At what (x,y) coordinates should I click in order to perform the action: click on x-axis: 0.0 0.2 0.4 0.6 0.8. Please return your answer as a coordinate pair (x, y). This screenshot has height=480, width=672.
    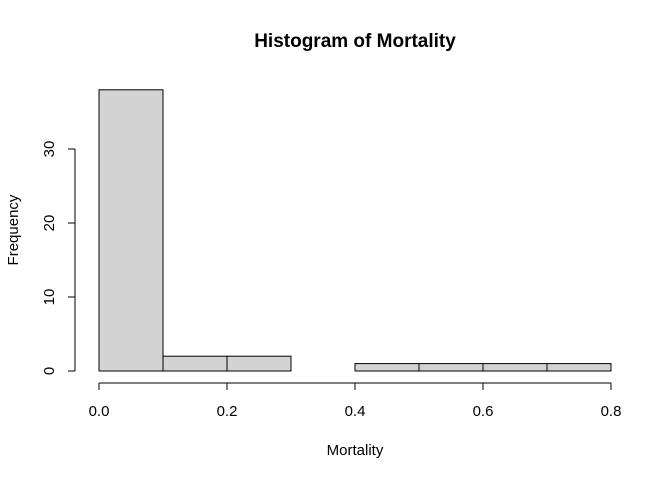
    Looking at the image, I should click on (355, 401).